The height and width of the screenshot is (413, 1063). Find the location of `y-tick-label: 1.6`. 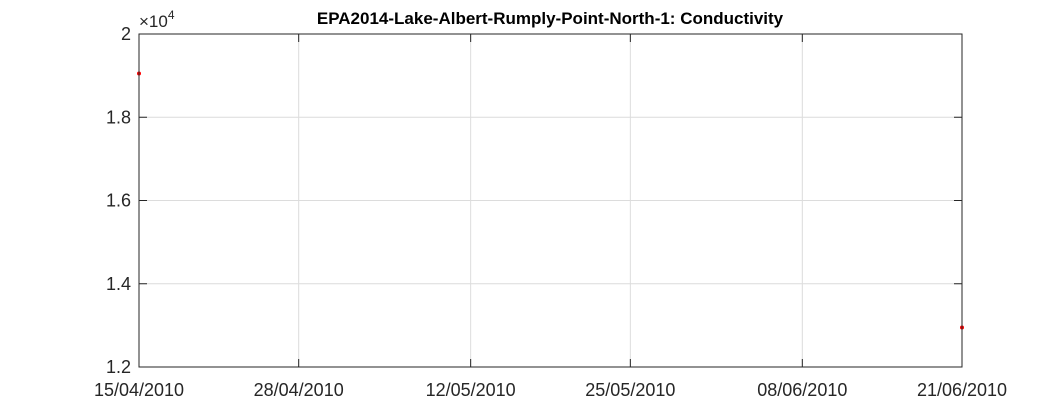

y-tick-label: 1.6 is located at coordinates (118, 201).